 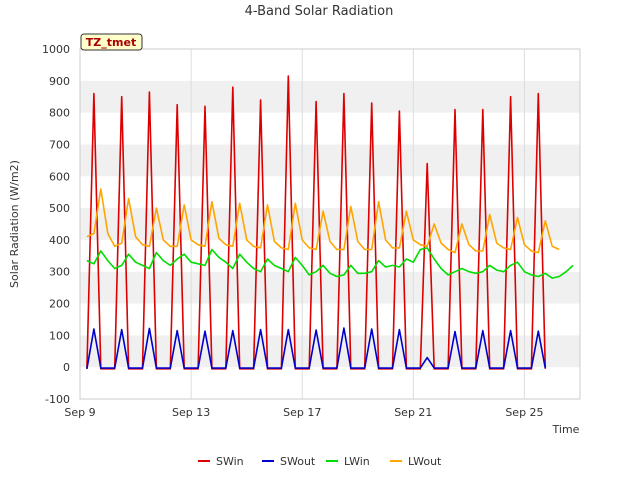 I want to click on x-tick-label: Sep 17, so click(x=302, y=412).